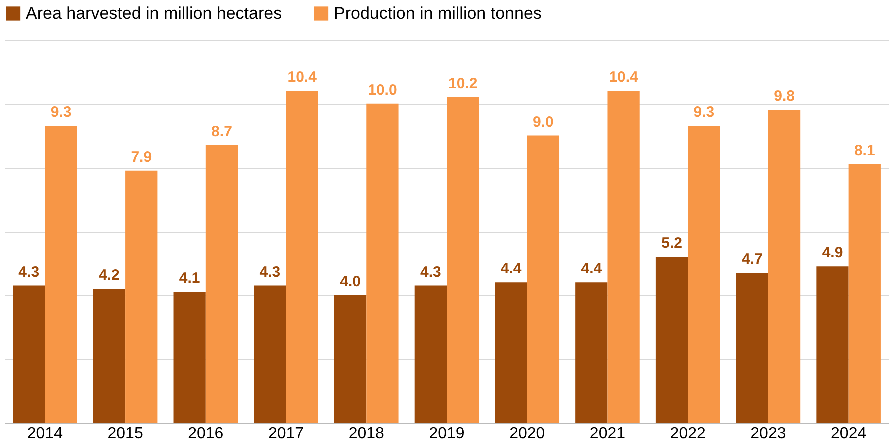  What do you see at coordinates (350, 281) in the screenshot?
I see `data-label: 4.0` at bounding box center [350, 281].